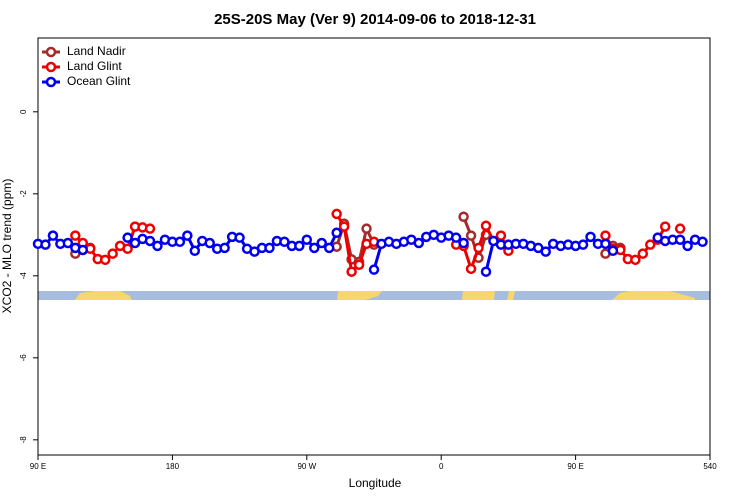 This screenshot has height=500, width=750. I want to click on y-tick-label: -4, so click(23, 276).